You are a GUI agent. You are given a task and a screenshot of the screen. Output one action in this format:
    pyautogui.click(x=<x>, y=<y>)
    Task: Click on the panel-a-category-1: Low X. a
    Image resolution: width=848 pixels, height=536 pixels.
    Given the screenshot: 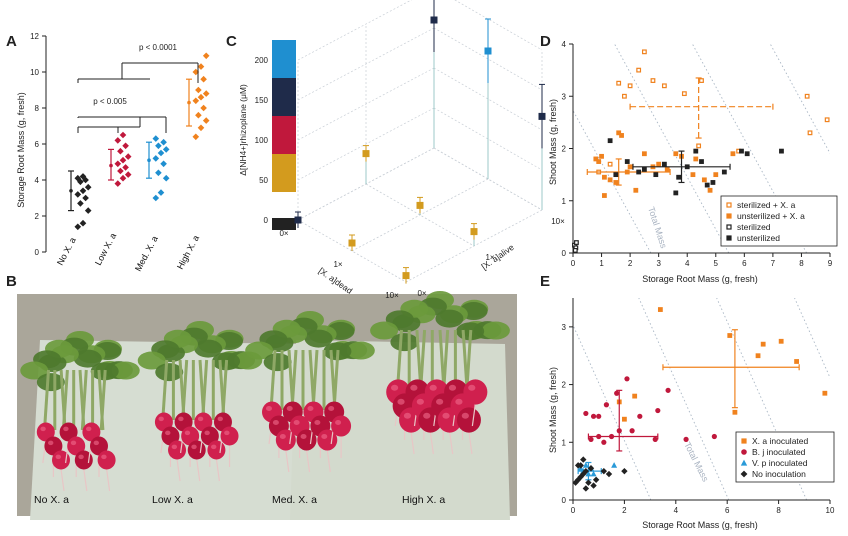 What is the action you would take?
    pyautogui.click(x=105, y=249)
    